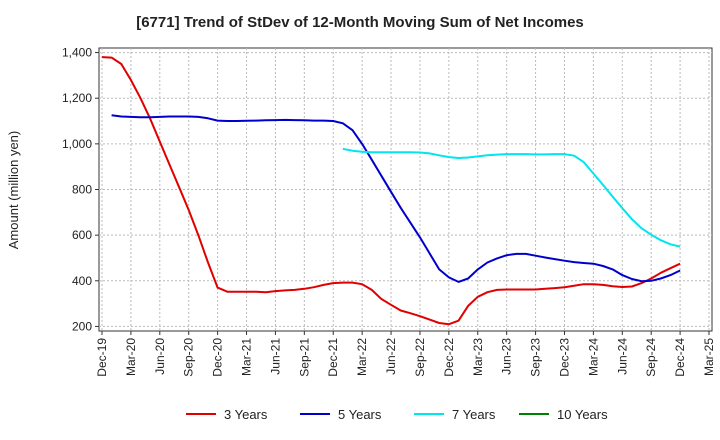  What do you see at coordinates (622, 356) in the screenshot?
I see `x-tick-label: Jun-24` at bounding box center [622, 356].